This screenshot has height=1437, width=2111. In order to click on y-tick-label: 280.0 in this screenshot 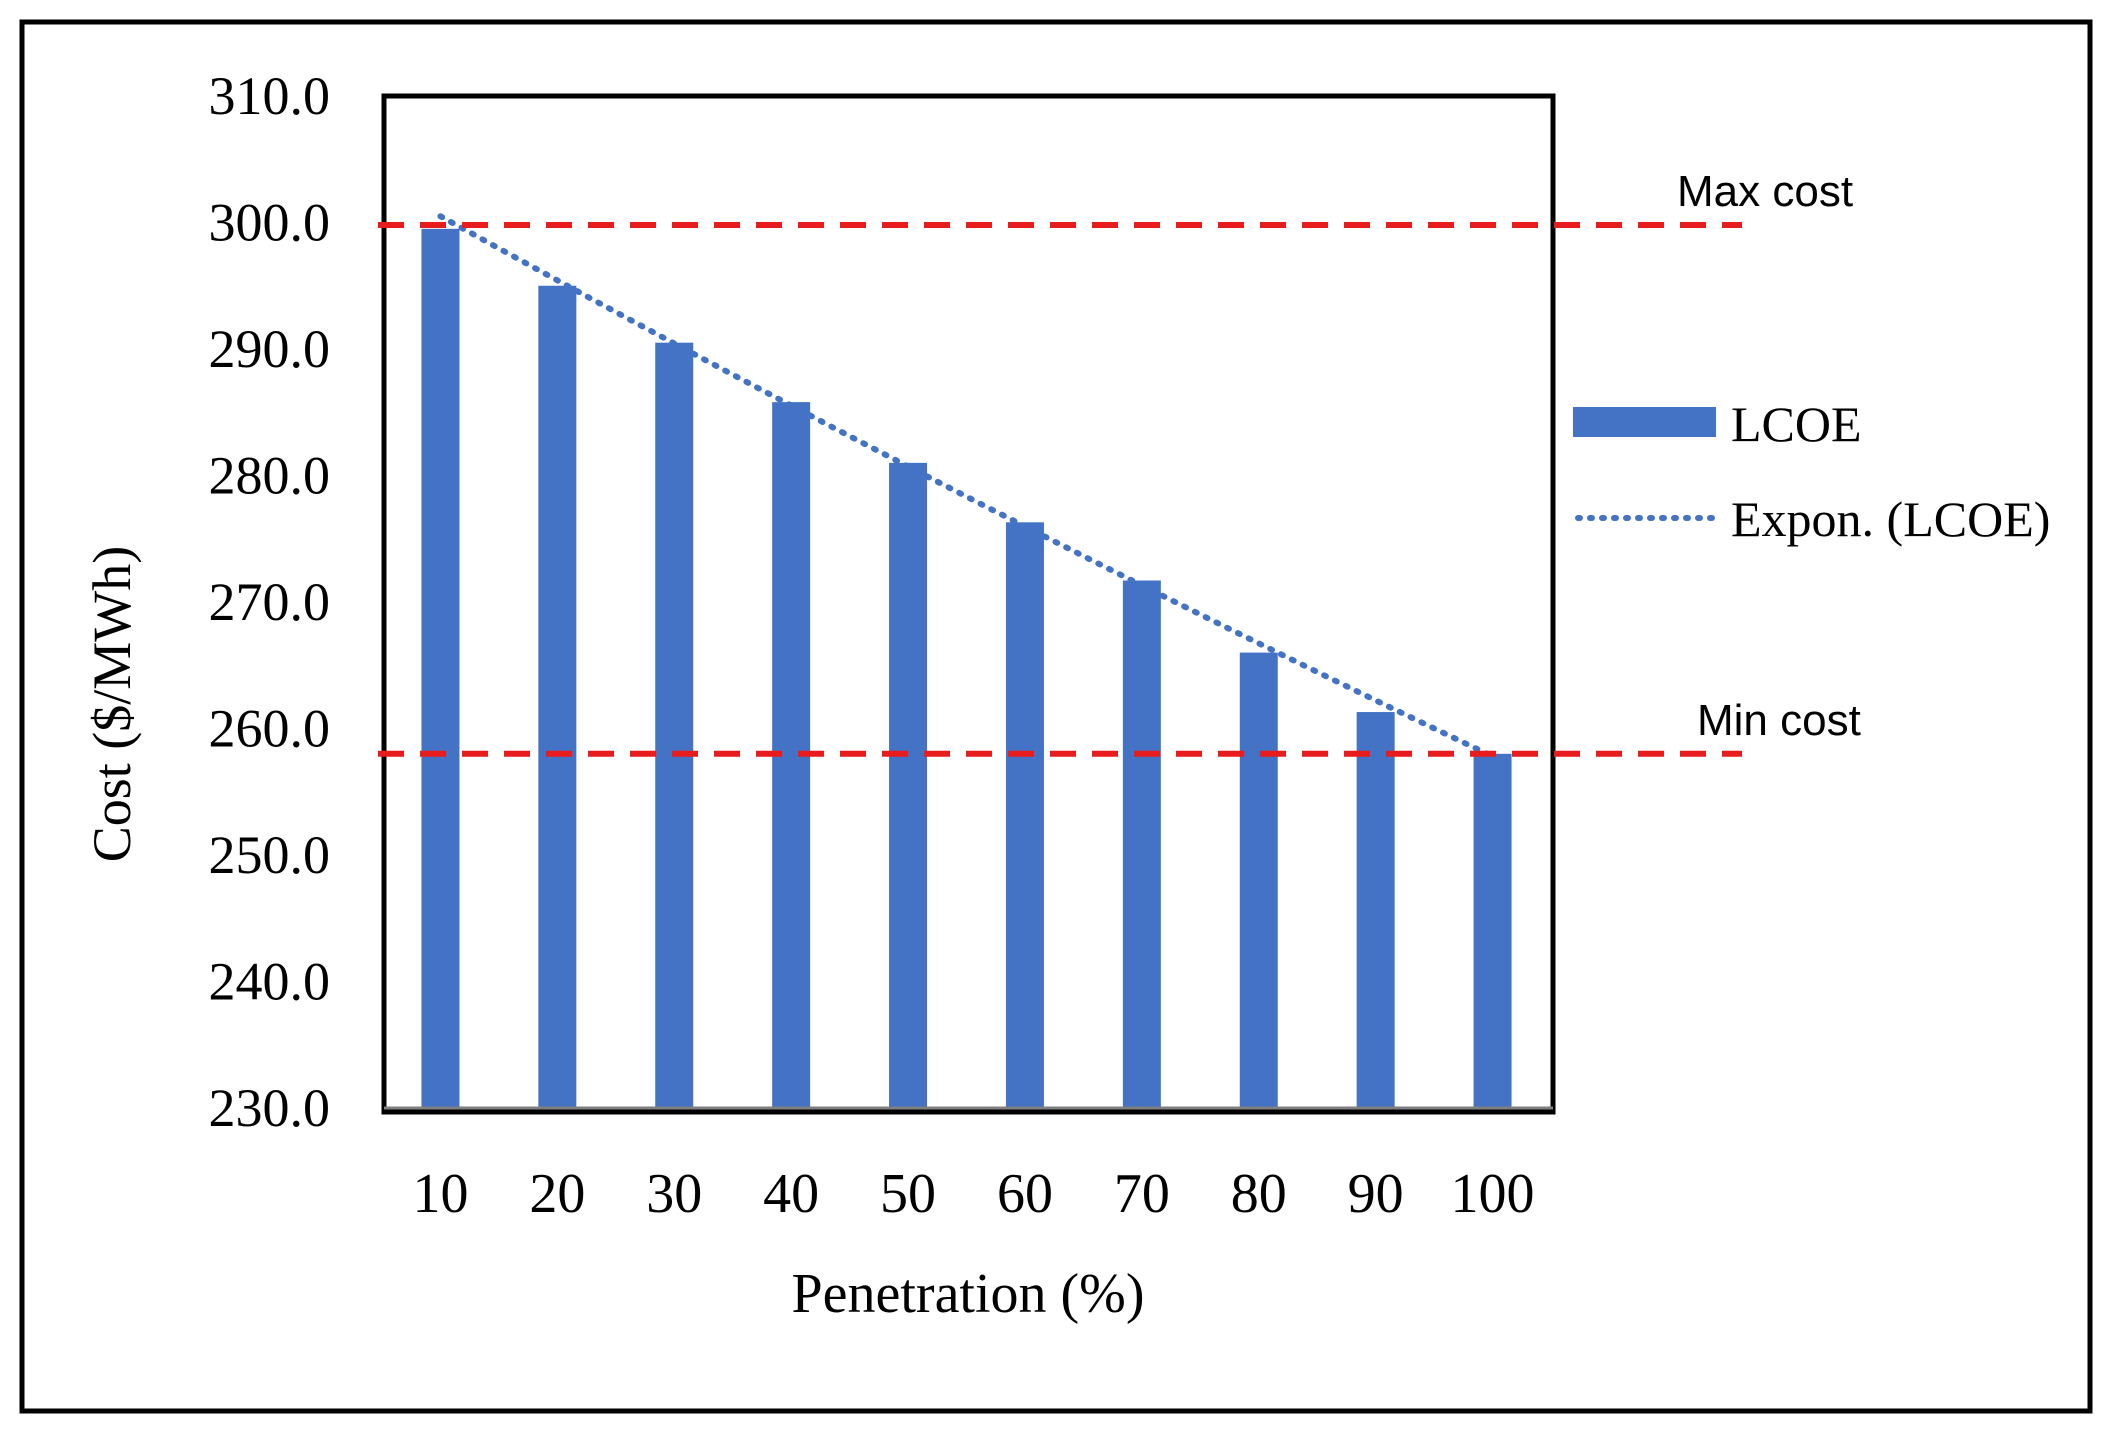, I will do `click(270, 476)`.